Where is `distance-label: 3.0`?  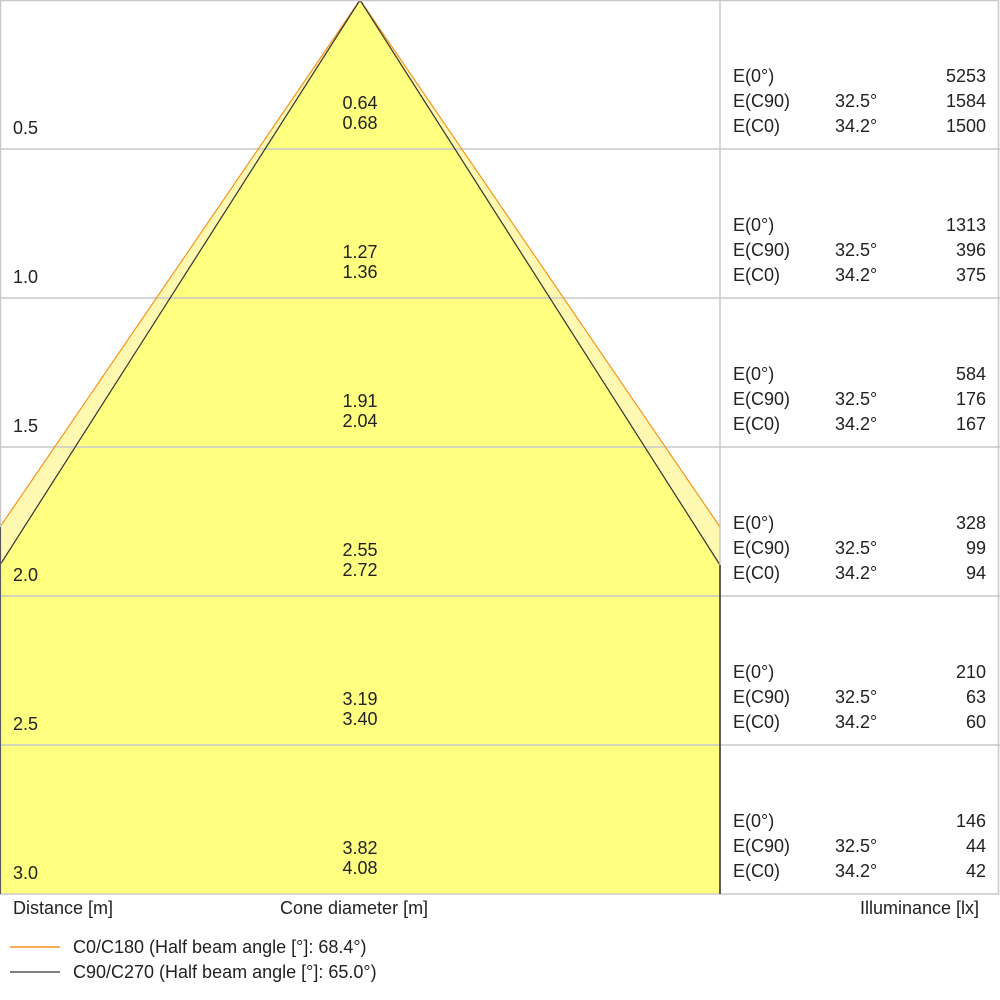
distance-label: 3.0 is located at coordinates (26, 873).